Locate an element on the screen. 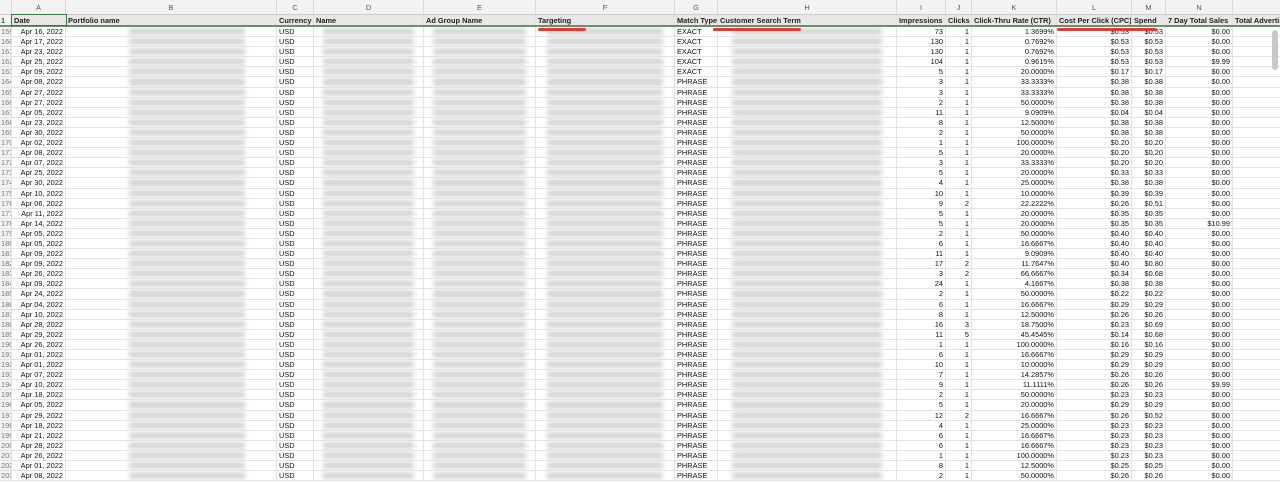 This screenshot has width=1280, height=483. cell-spend: $0.23 is located at coordinates (1149, 455).